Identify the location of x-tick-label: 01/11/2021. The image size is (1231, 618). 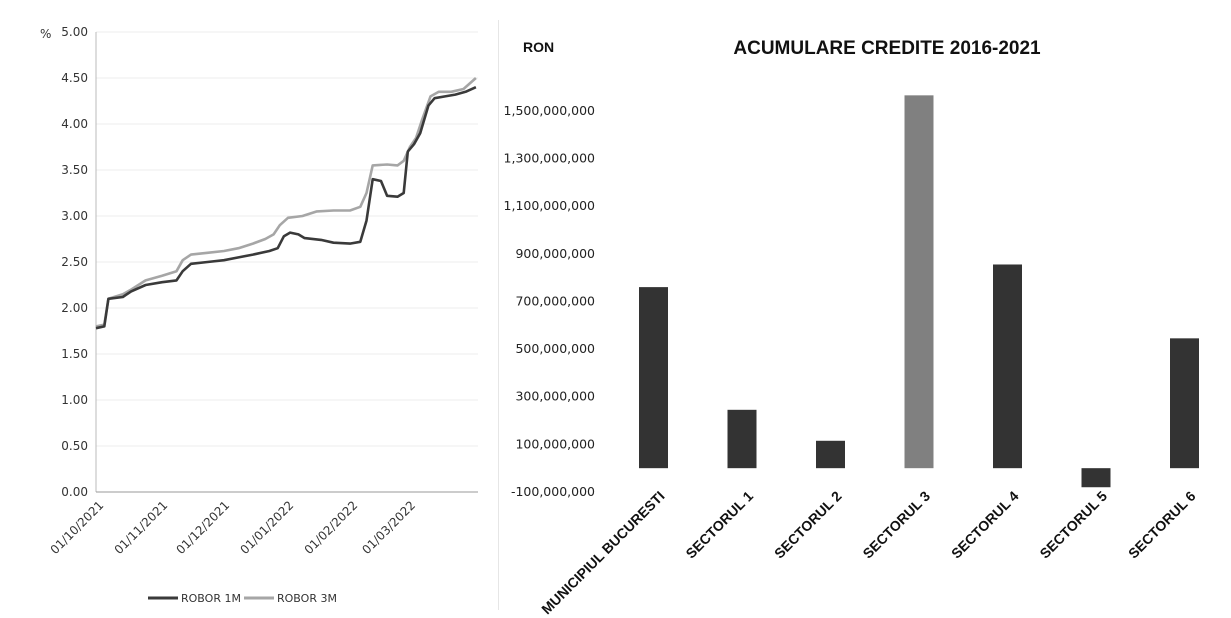
(141, 527).